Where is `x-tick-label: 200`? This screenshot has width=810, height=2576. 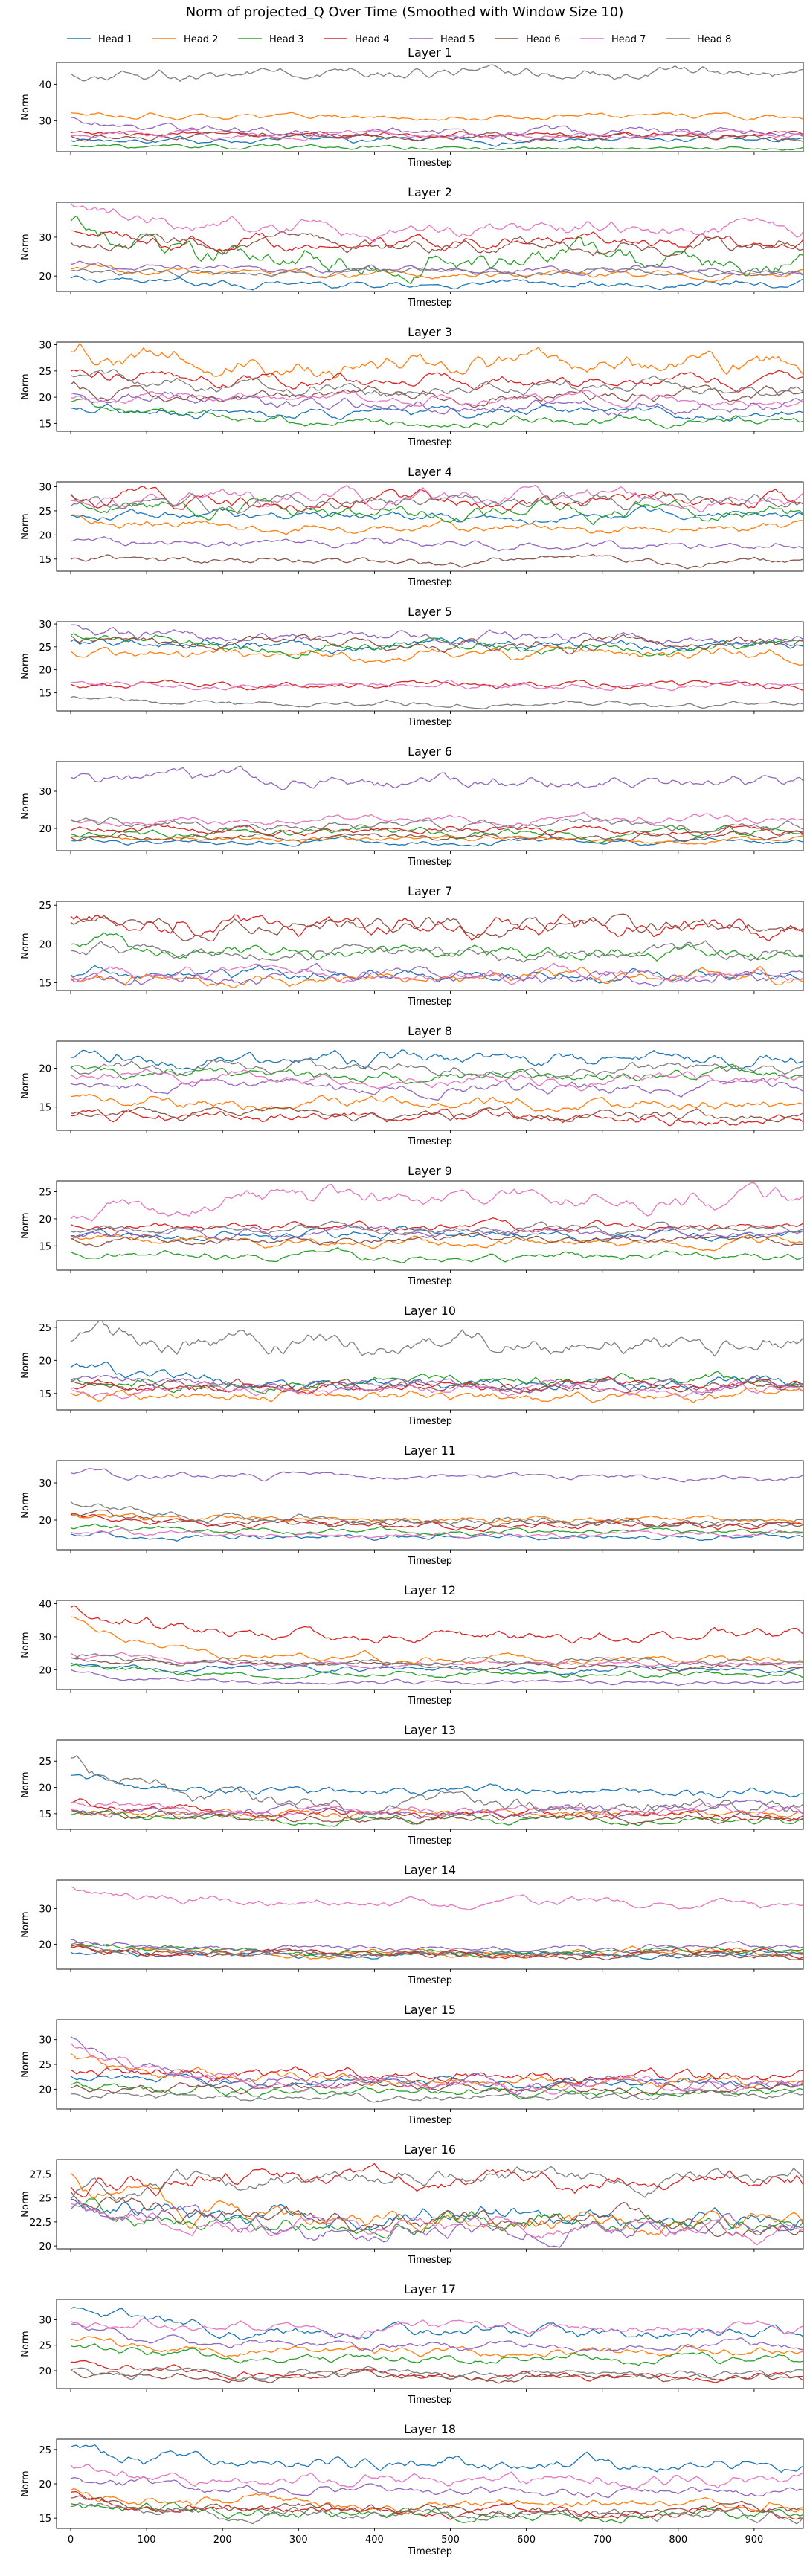
x-tick-label: 200 is located at coordinates (222, 2540).